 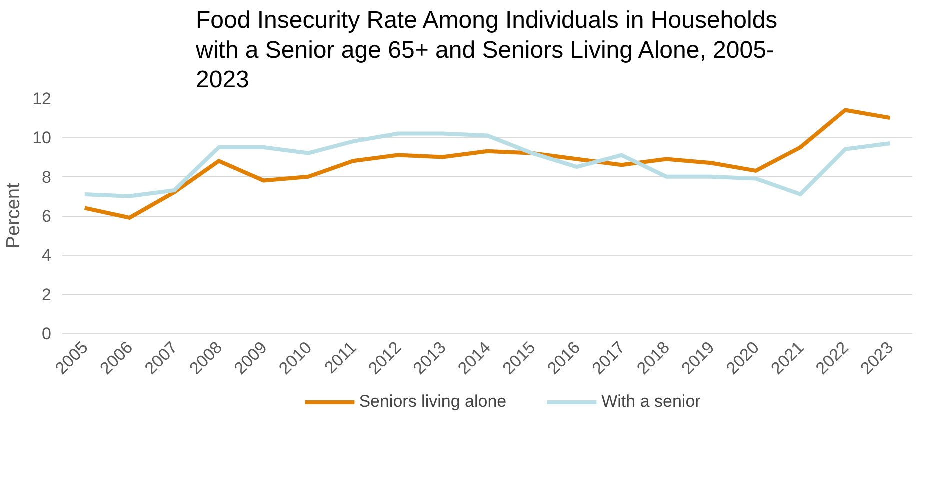 I want to click on y-tick-label: 4, so click(x=47, y=256).